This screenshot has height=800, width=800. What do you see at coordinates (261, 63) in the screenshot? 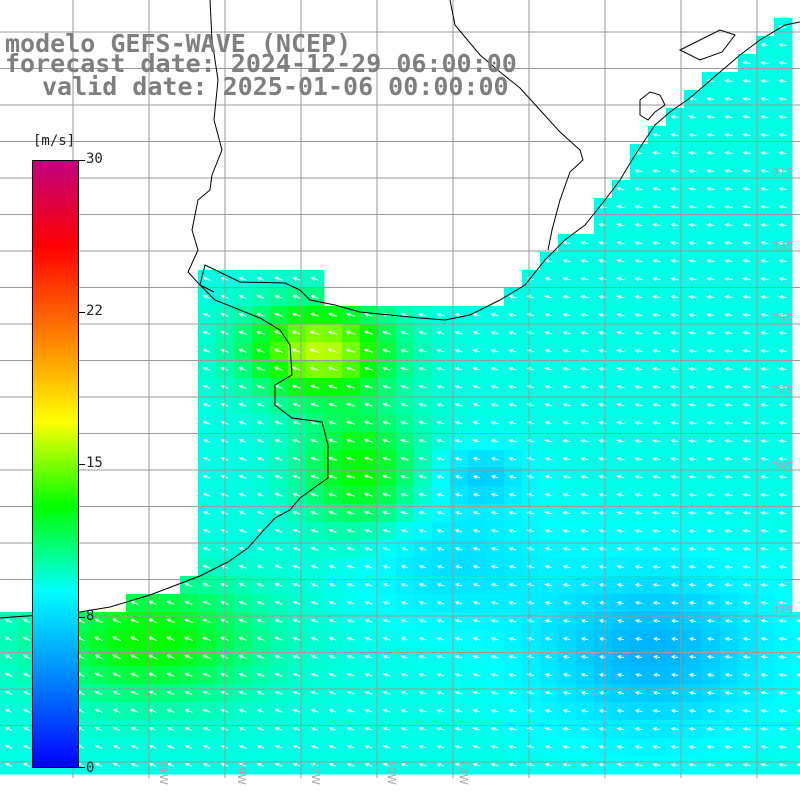
I see `forecast-date: forecast date: 2024-12-29 06:00:00` at bounding box center [261, 63].